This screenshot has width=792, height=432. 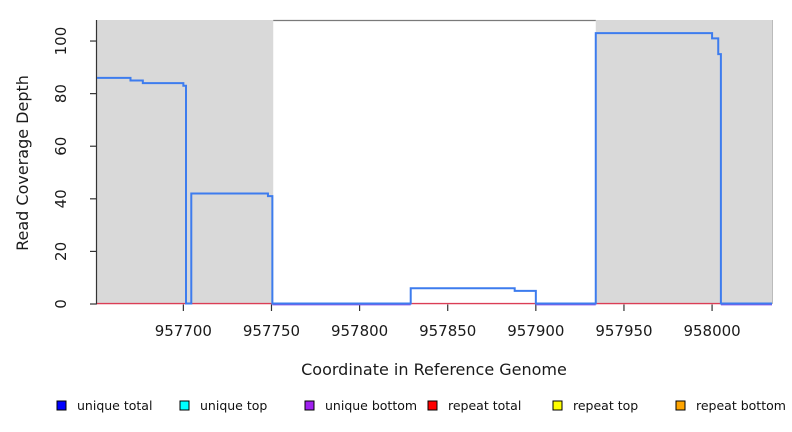 What do you see at coordinates (741, 405) in the screenshot?
I see `legend-label-repeat-bottom: repeat bottom` at bounding box center [741, 405].